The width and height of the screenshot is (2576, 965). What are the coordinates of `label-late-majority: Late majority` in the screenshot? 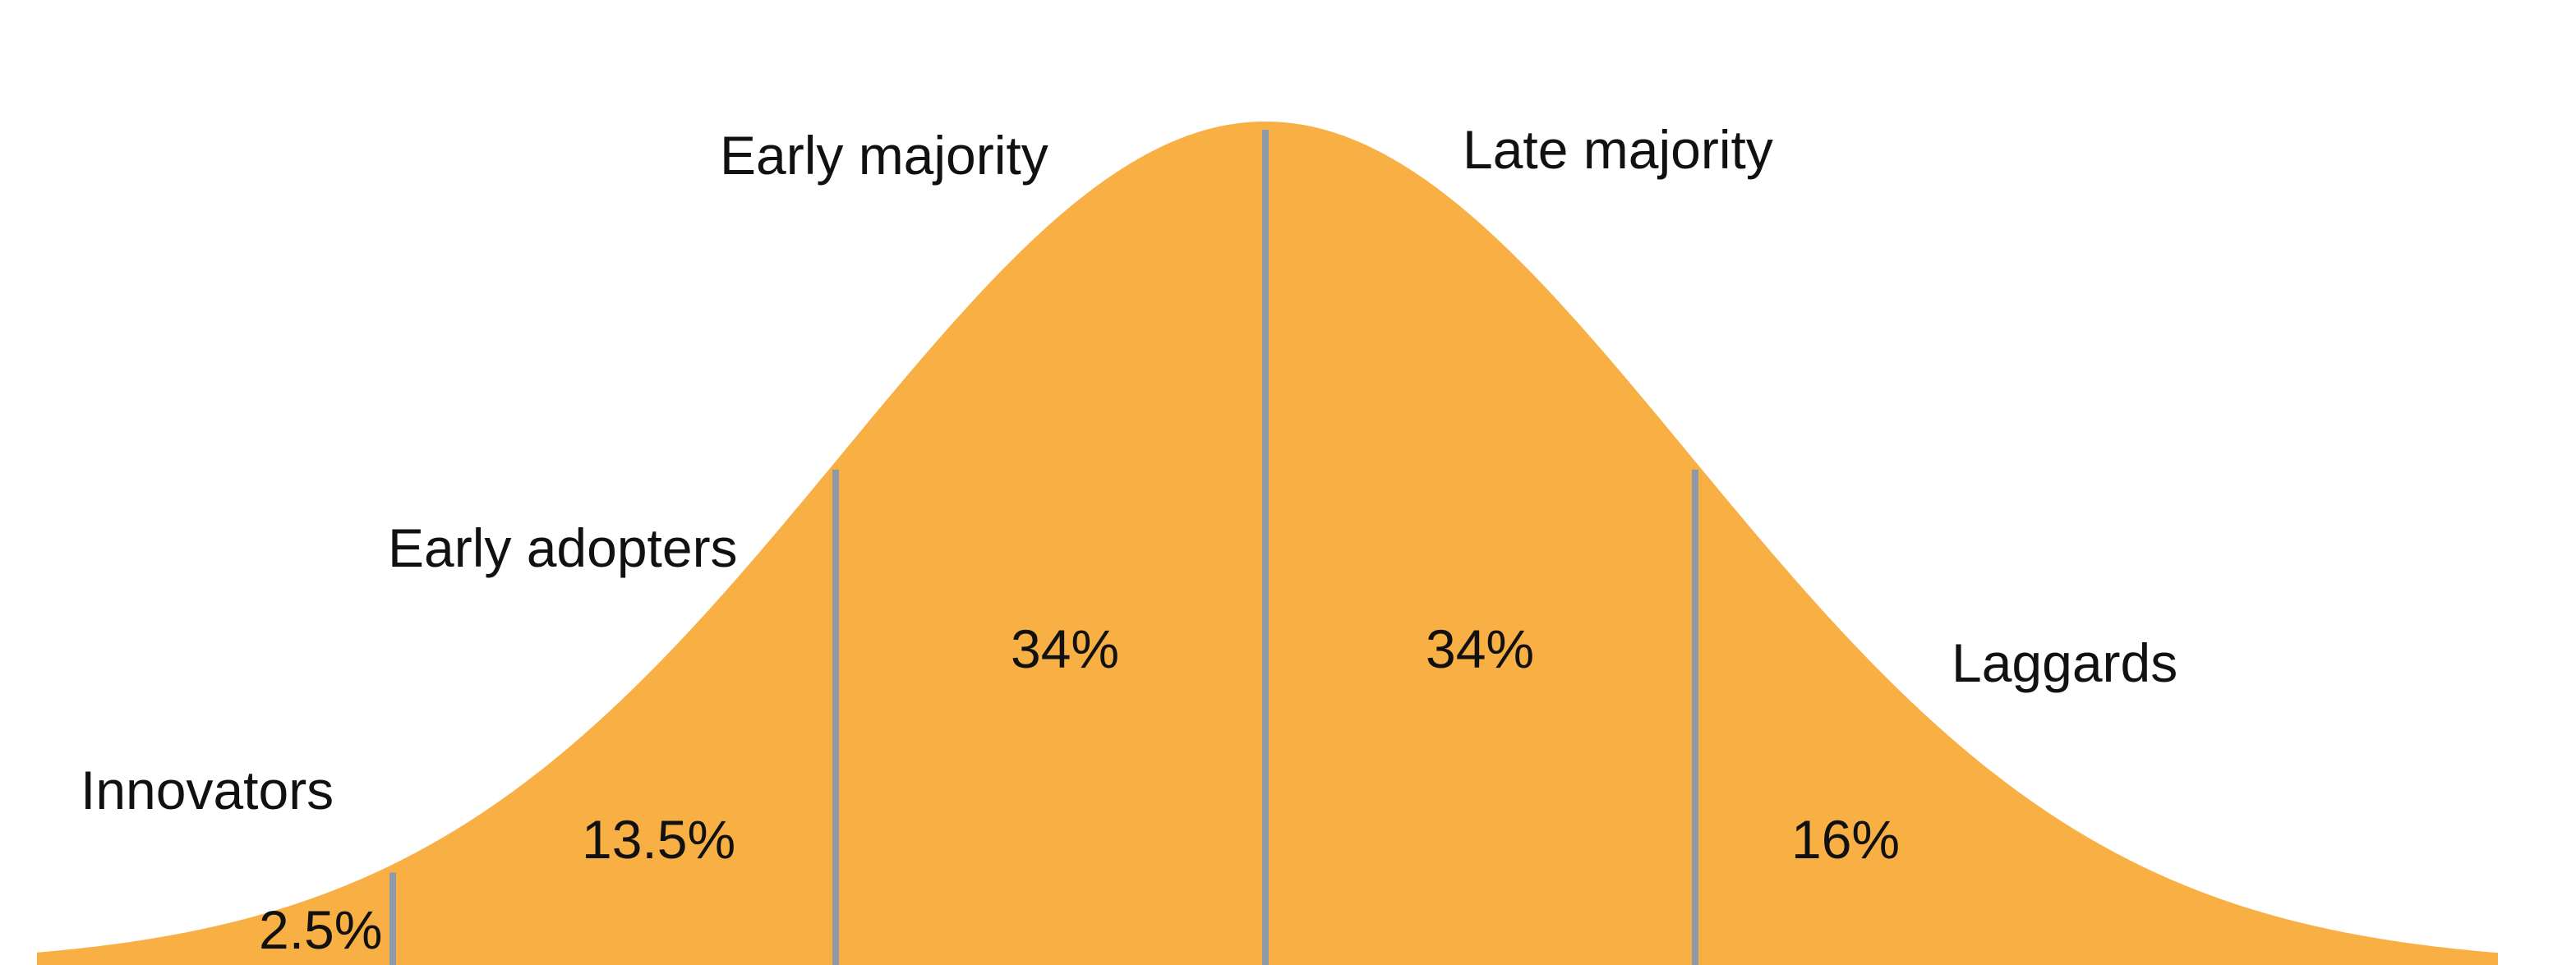 It's located at (1618, 149).